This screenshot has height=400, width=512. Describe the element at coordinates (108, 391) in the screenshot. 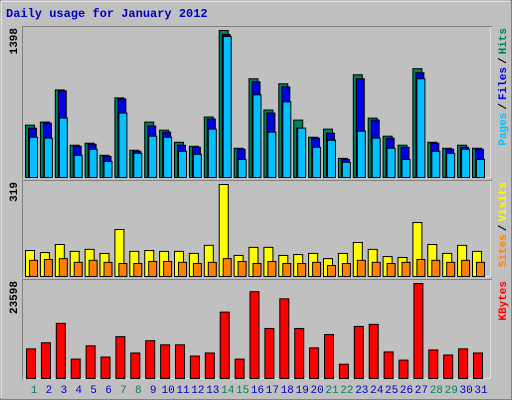

I see `x-tick-label: 6` at that location.